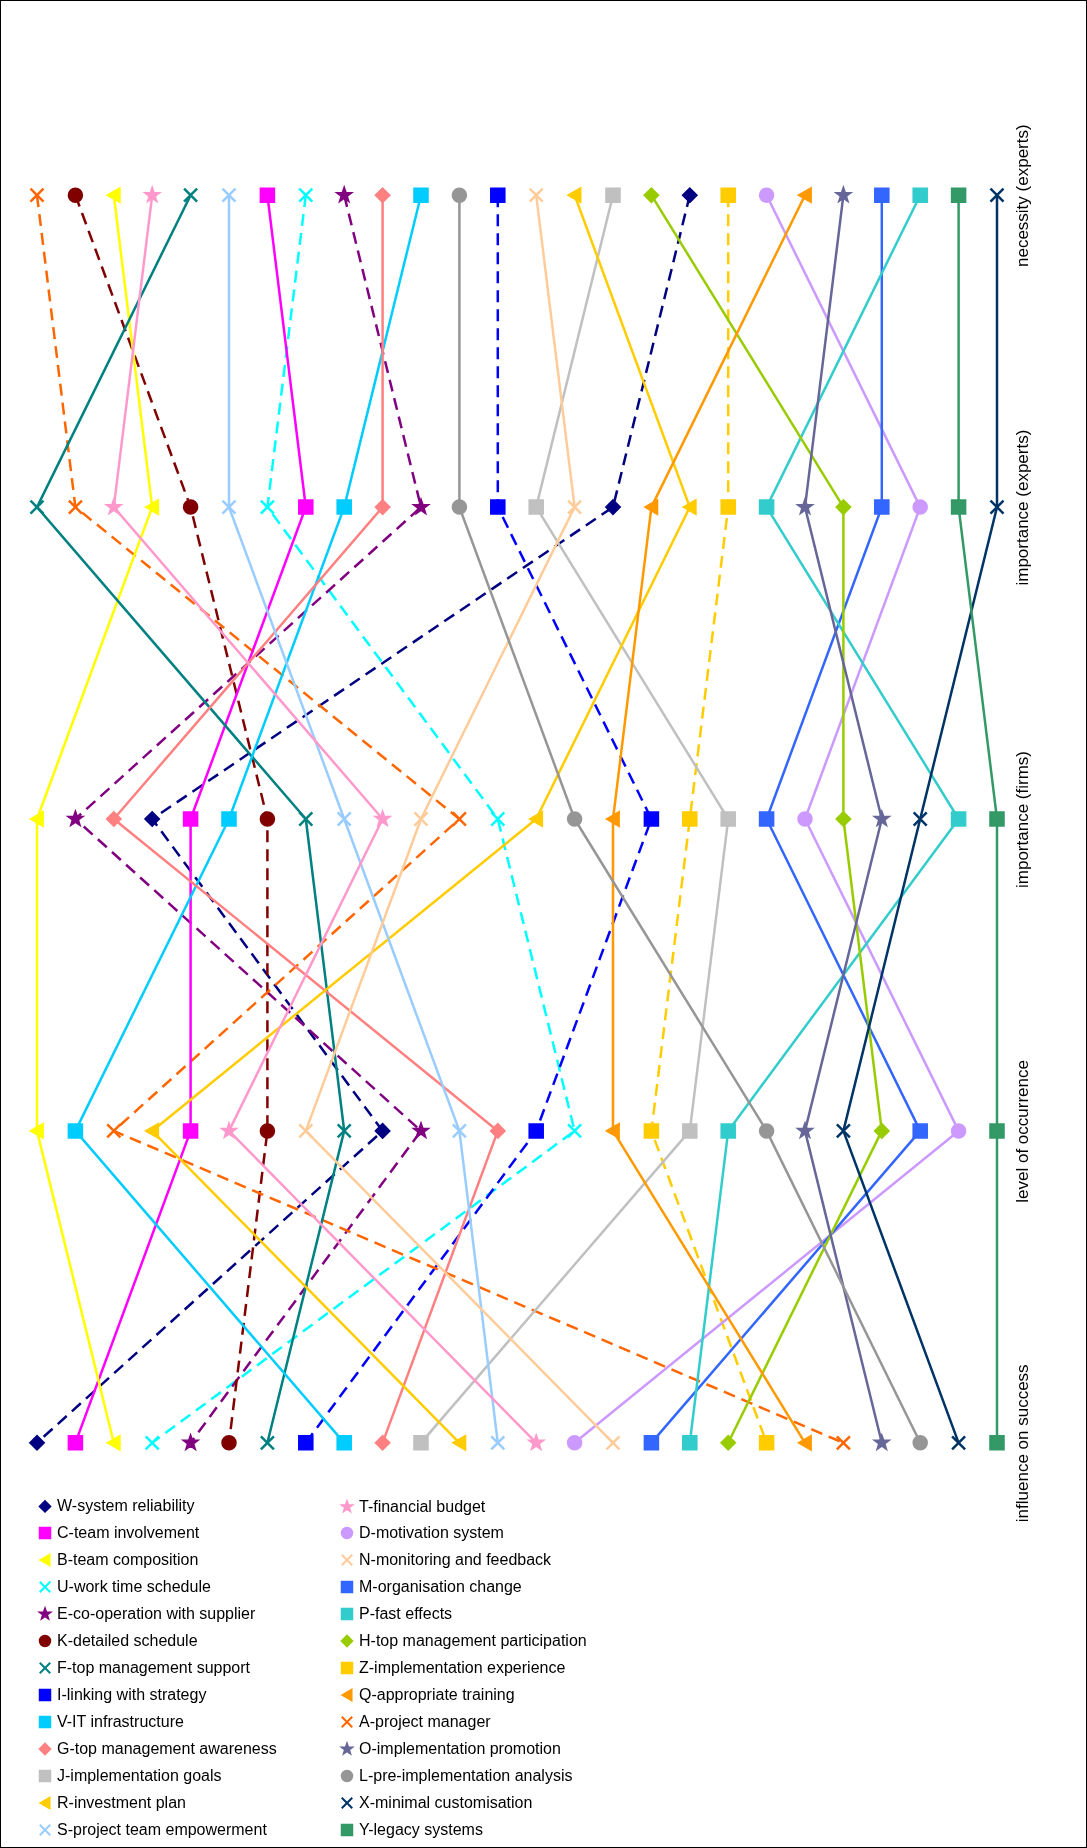 The height and width of the screenshot is (1848, 1087). Describe the element at coordinates (156, 1613) in the screenshot. I see `legend-label: E-co-operation with supplier` at that location.